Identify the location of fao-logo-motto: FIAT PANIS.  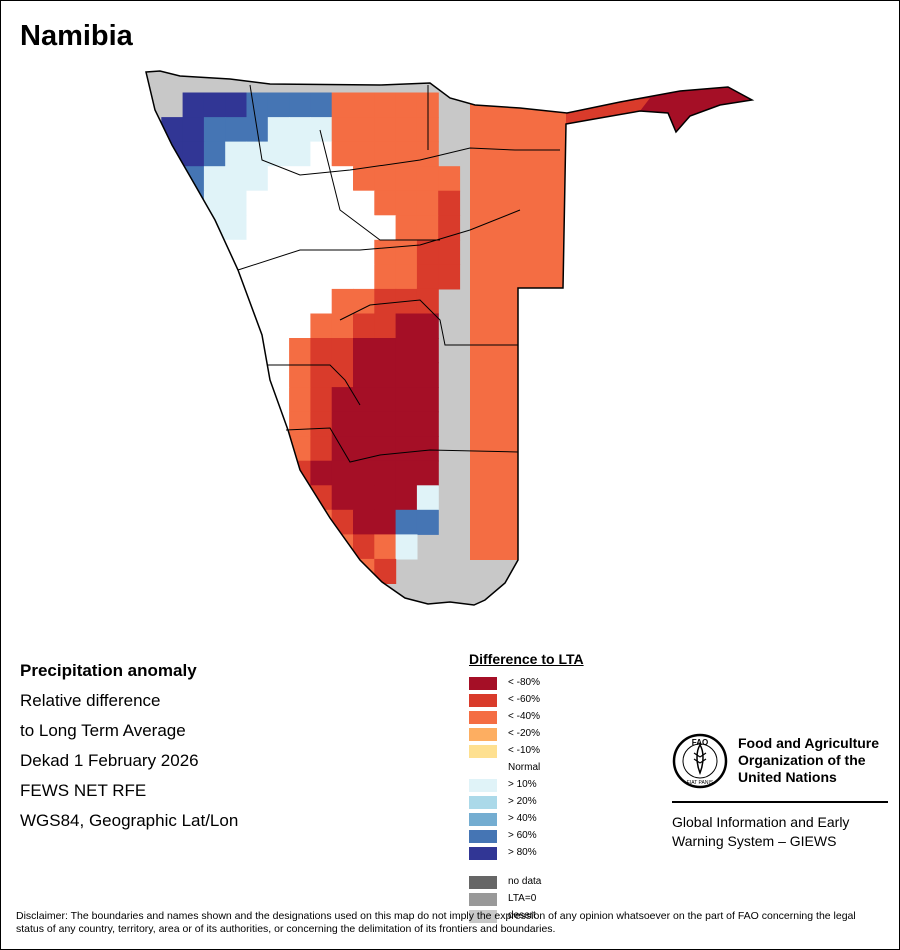
(700, 783).